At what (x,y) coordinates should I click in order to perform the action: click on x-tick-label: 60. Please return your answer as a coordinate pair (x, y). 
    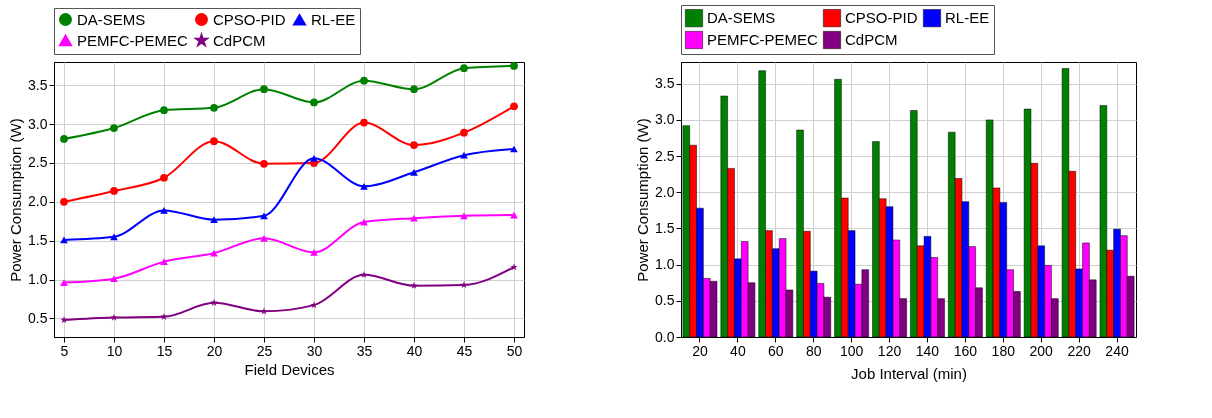
    Looking at the image, I should click on (776, 350).